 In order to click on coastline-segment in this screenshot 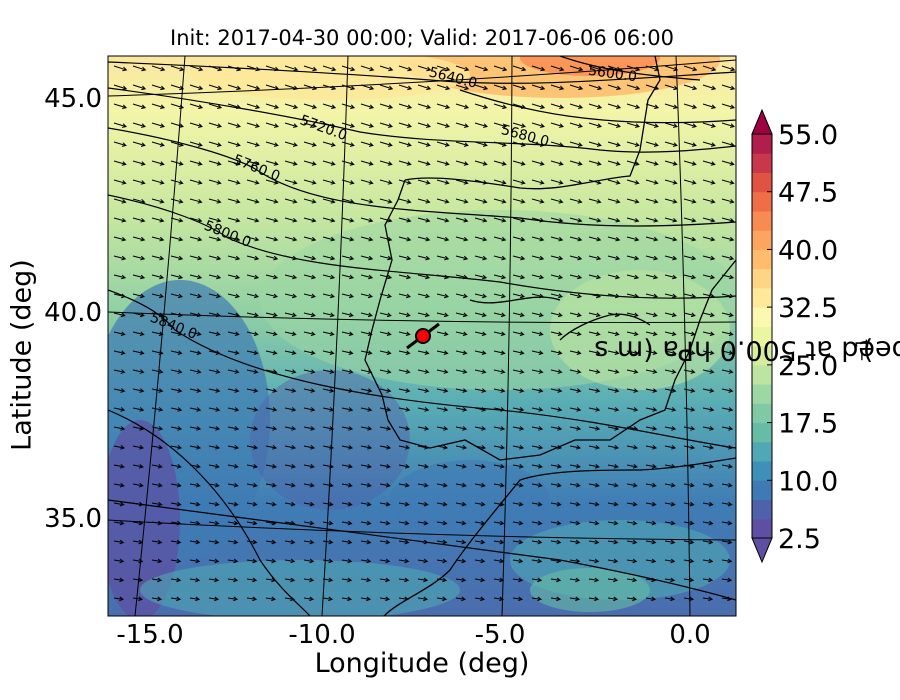, I will do `click(605, 327)`.